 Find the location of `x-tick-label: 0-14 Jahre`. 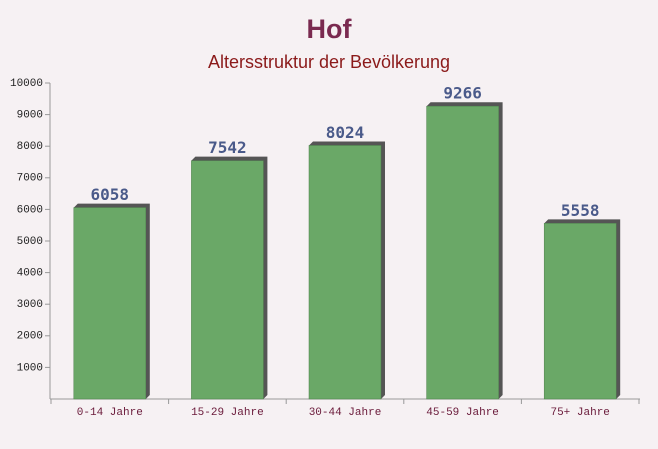

x-tick-label: 0-14 Jahre is located at coordinates (110, 413).